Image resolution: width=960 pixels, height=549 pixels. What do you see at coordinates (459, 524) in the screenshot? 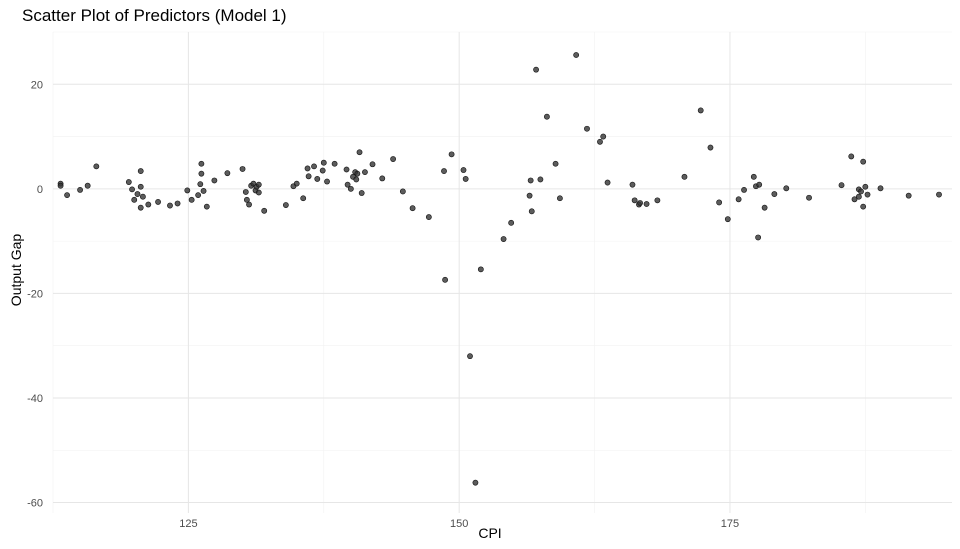
I see `x-tick-label: 150` at bounding box center [459, 524].